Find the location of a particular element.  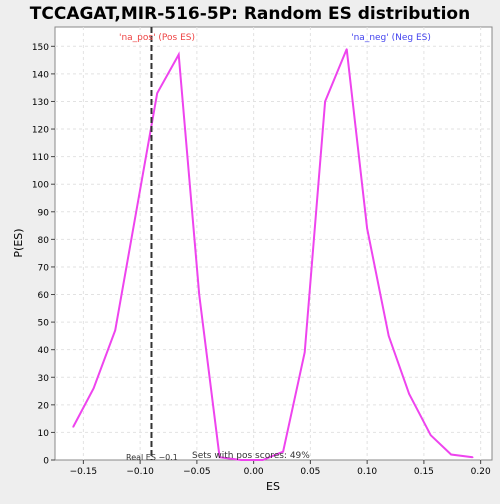

y-tick-label: 140 is located at coordinates (40, 75).